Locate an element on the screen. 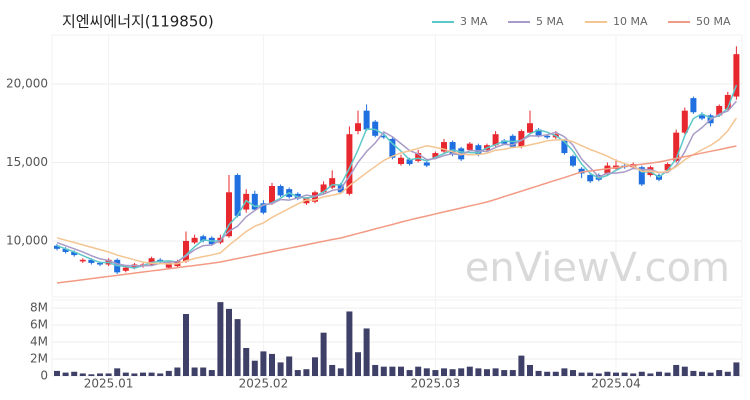 The image size is (750, 400). y-tick-label: 15,000 is located at coordinates (27, 162).